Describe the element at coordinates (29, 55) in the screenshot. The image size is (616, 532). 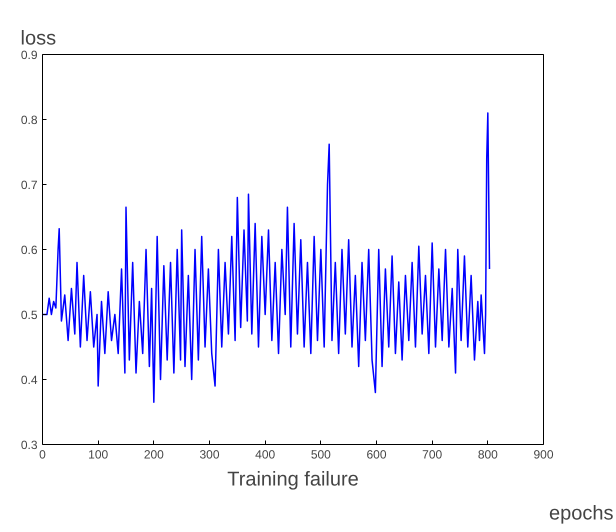
I see `y-tick-label: 0.9` at that location.